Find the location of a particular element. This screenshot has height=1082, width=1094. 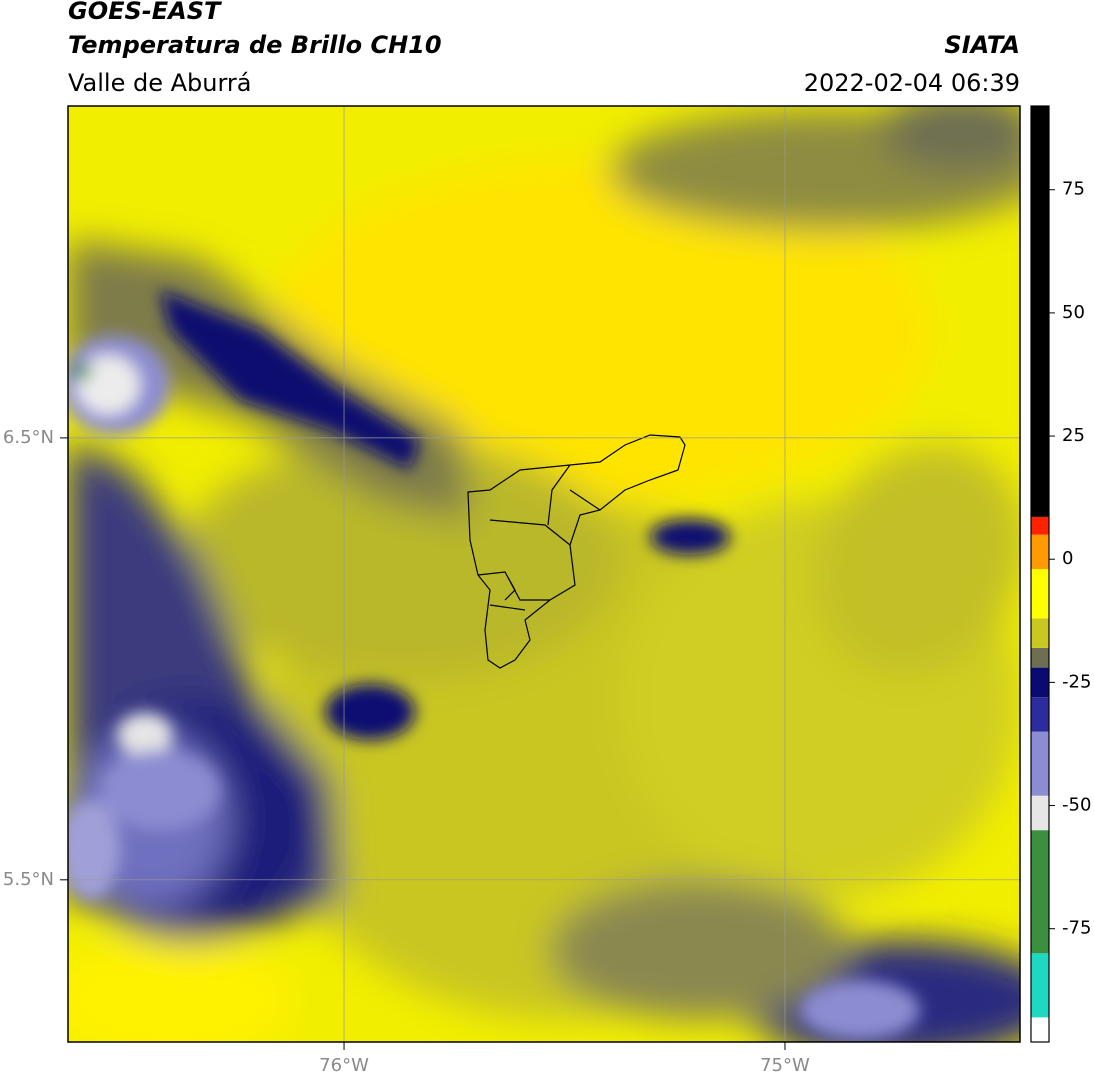

region: Valle de Aburrá is located at coordinates (160, 83).